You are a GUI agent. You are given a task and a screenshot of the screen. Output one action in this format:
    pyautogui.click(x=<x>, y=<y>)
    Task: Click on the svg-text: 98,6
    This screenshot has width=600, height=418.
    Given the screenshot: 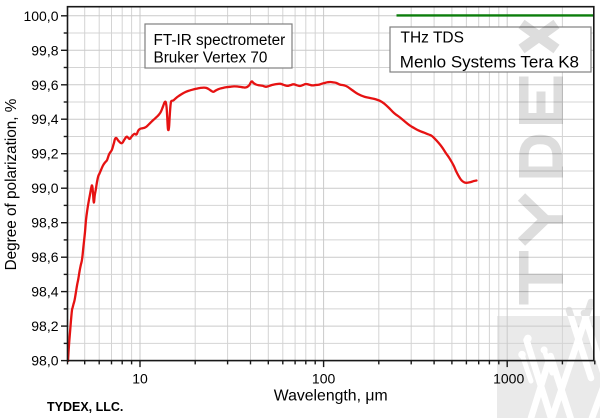 What is the action you would take?
    pyautogui.click(x=44, y=257)
    